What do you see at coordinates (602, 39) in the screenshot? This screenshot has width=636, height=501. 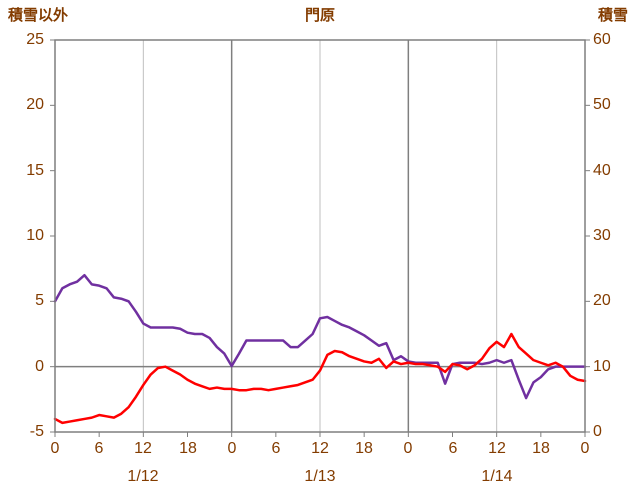 I see `right-axis-tick-label: 60` at bounding box center [602, 39].